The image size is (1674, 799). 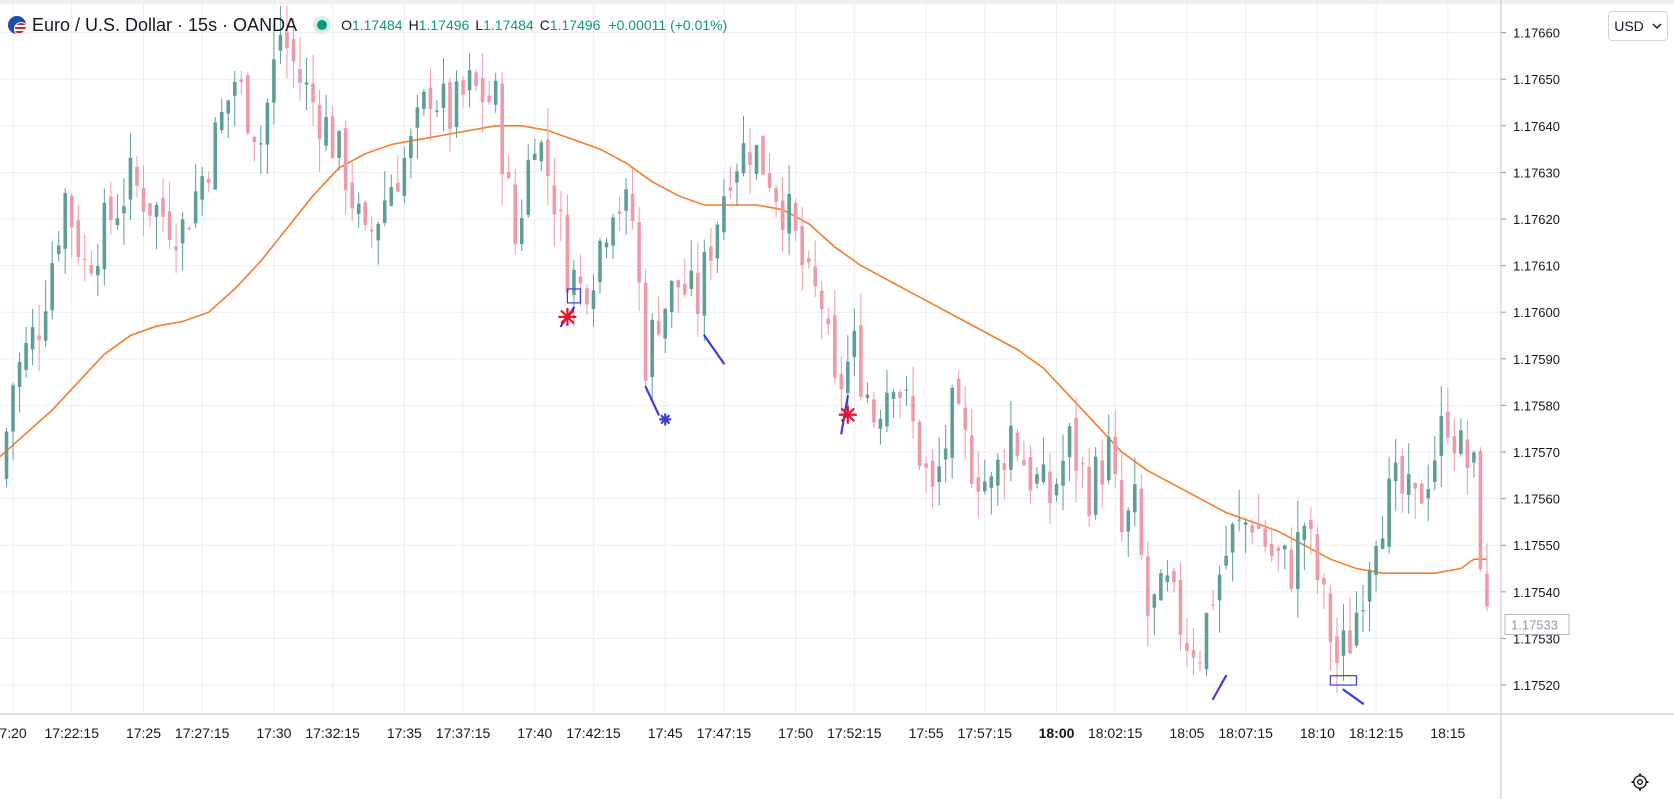 What do you see at coordinates (1057, 733) in the screenshot?
I see `time-tick-label: 18:00` at bounding box center [1057, 733].